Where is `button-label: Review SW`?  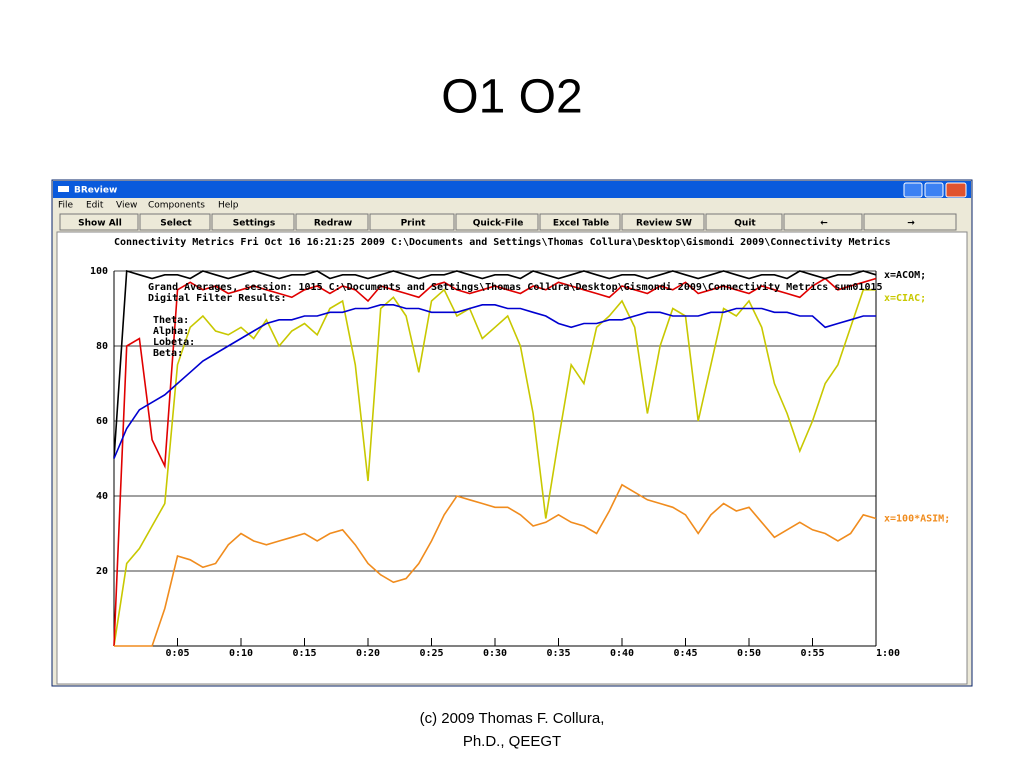 button-label: Review SW is located at coordinates (664, 224).